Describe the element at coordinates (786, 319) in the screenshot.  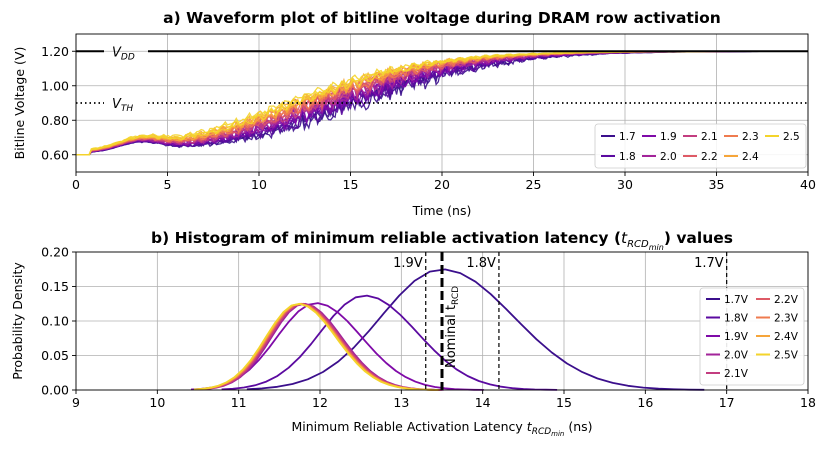
I see `histogram-legend-label: 2.3V` at that location.